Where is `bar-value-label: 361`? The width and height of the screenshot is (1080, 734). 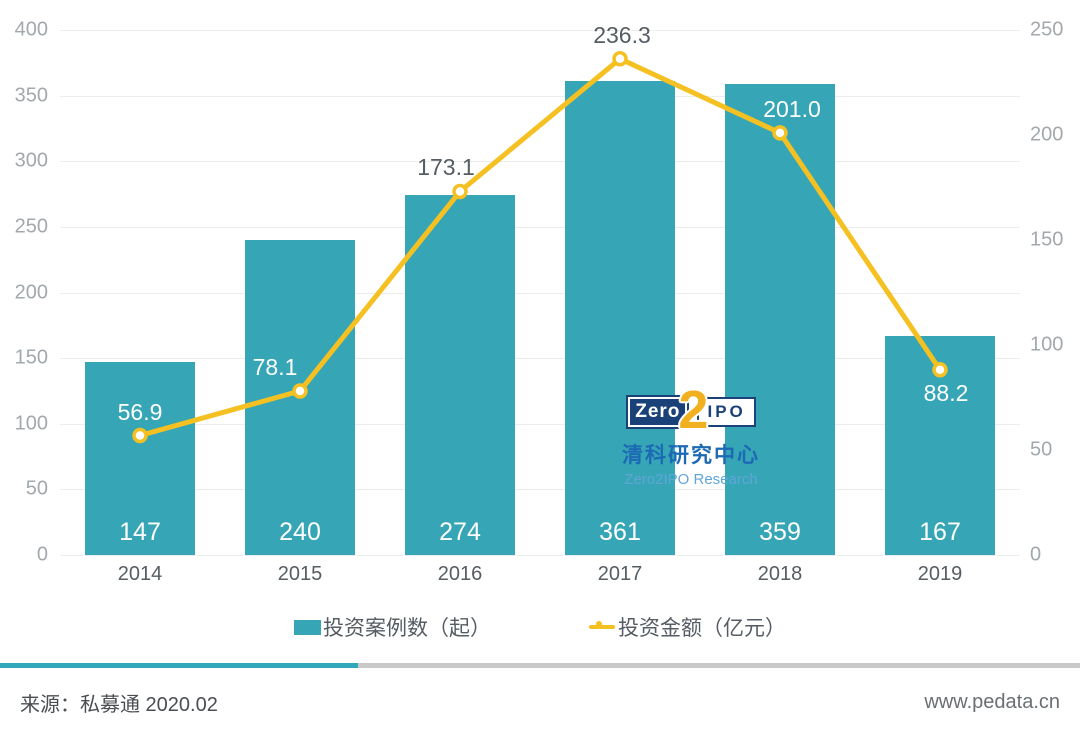
bar-value-label: 361 is located at coordinates (620, 532).